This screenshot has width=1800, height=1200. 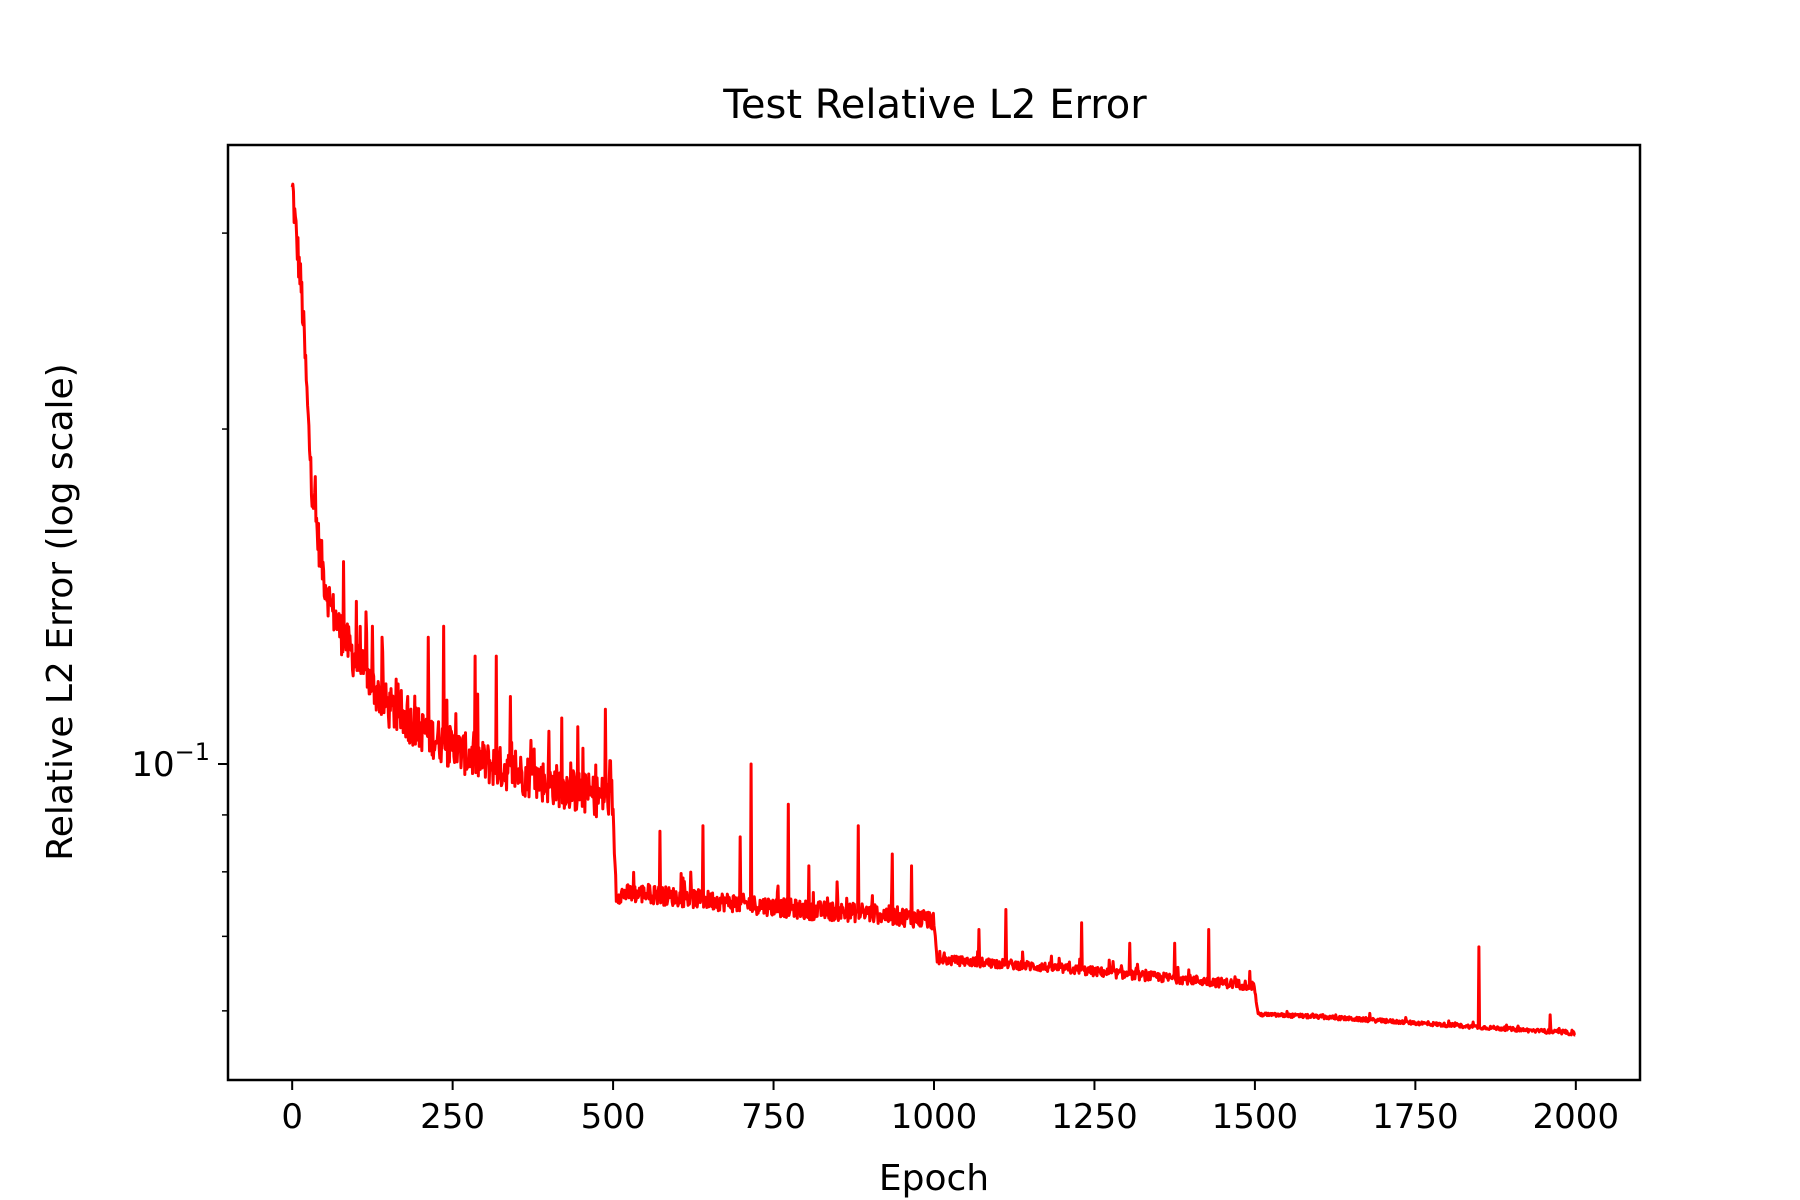 I want to click on x-tick-label: 1500, so click(x=1255, y=1117).